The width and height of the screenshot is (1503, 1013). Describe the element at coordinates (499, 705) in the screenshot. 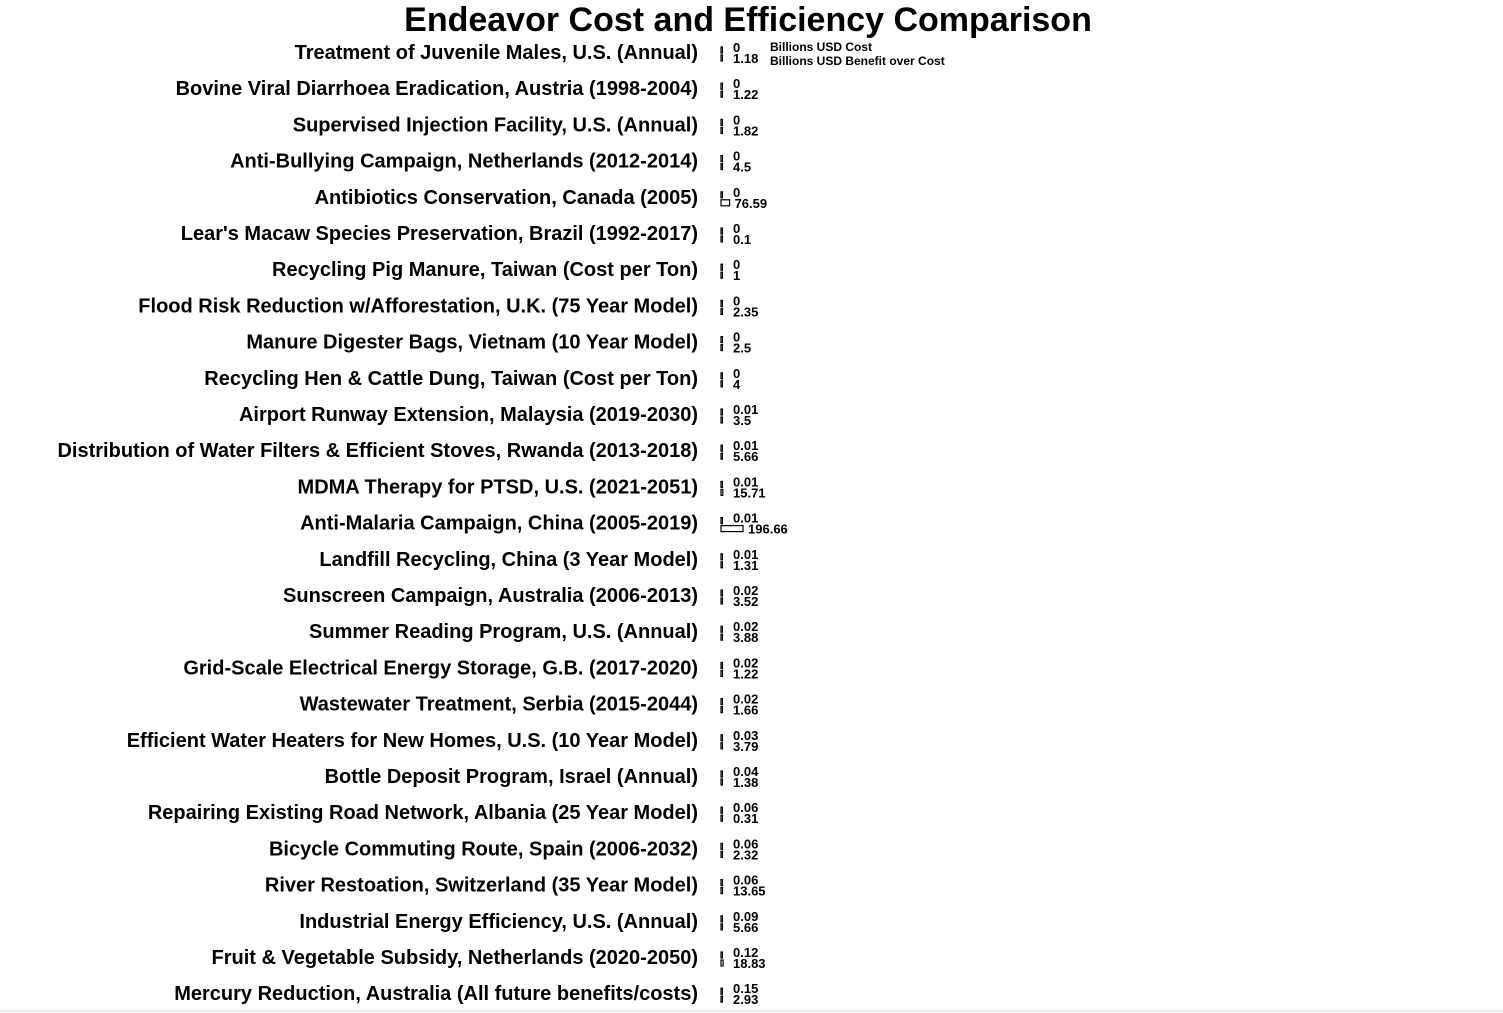

I see `category-label: Wastewater Treatment, Serbia (2015-2044)` at that location.